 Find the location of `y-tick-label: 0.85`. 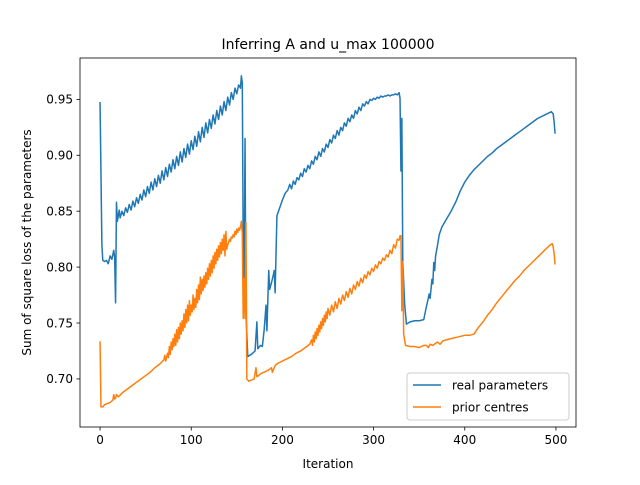

y-tick-label: 0.85 is located at coordinates (59, 211).